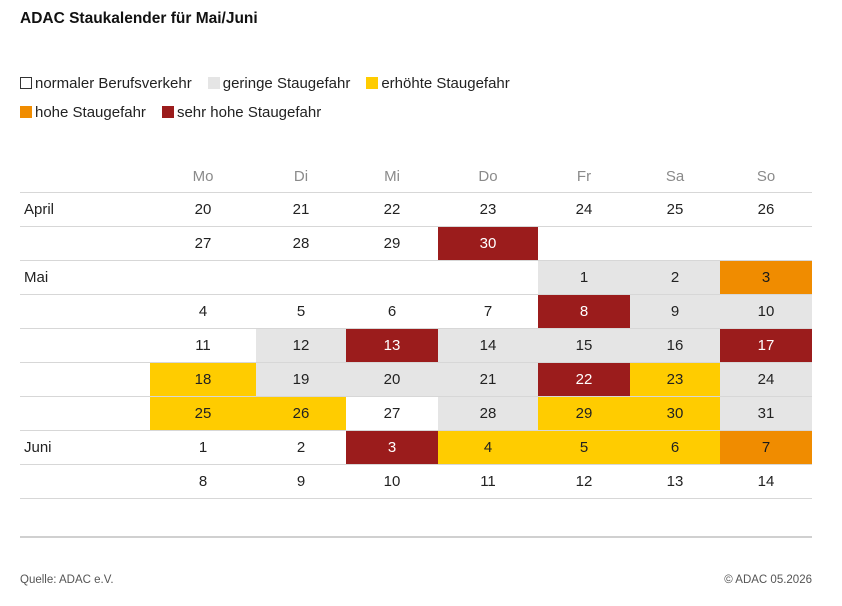 Image resolution: width=842 pixels, height=606 pixels. I want to click on legend-item-sehr-hoch: sehr hohe Staugefahr, so click(241, 112).